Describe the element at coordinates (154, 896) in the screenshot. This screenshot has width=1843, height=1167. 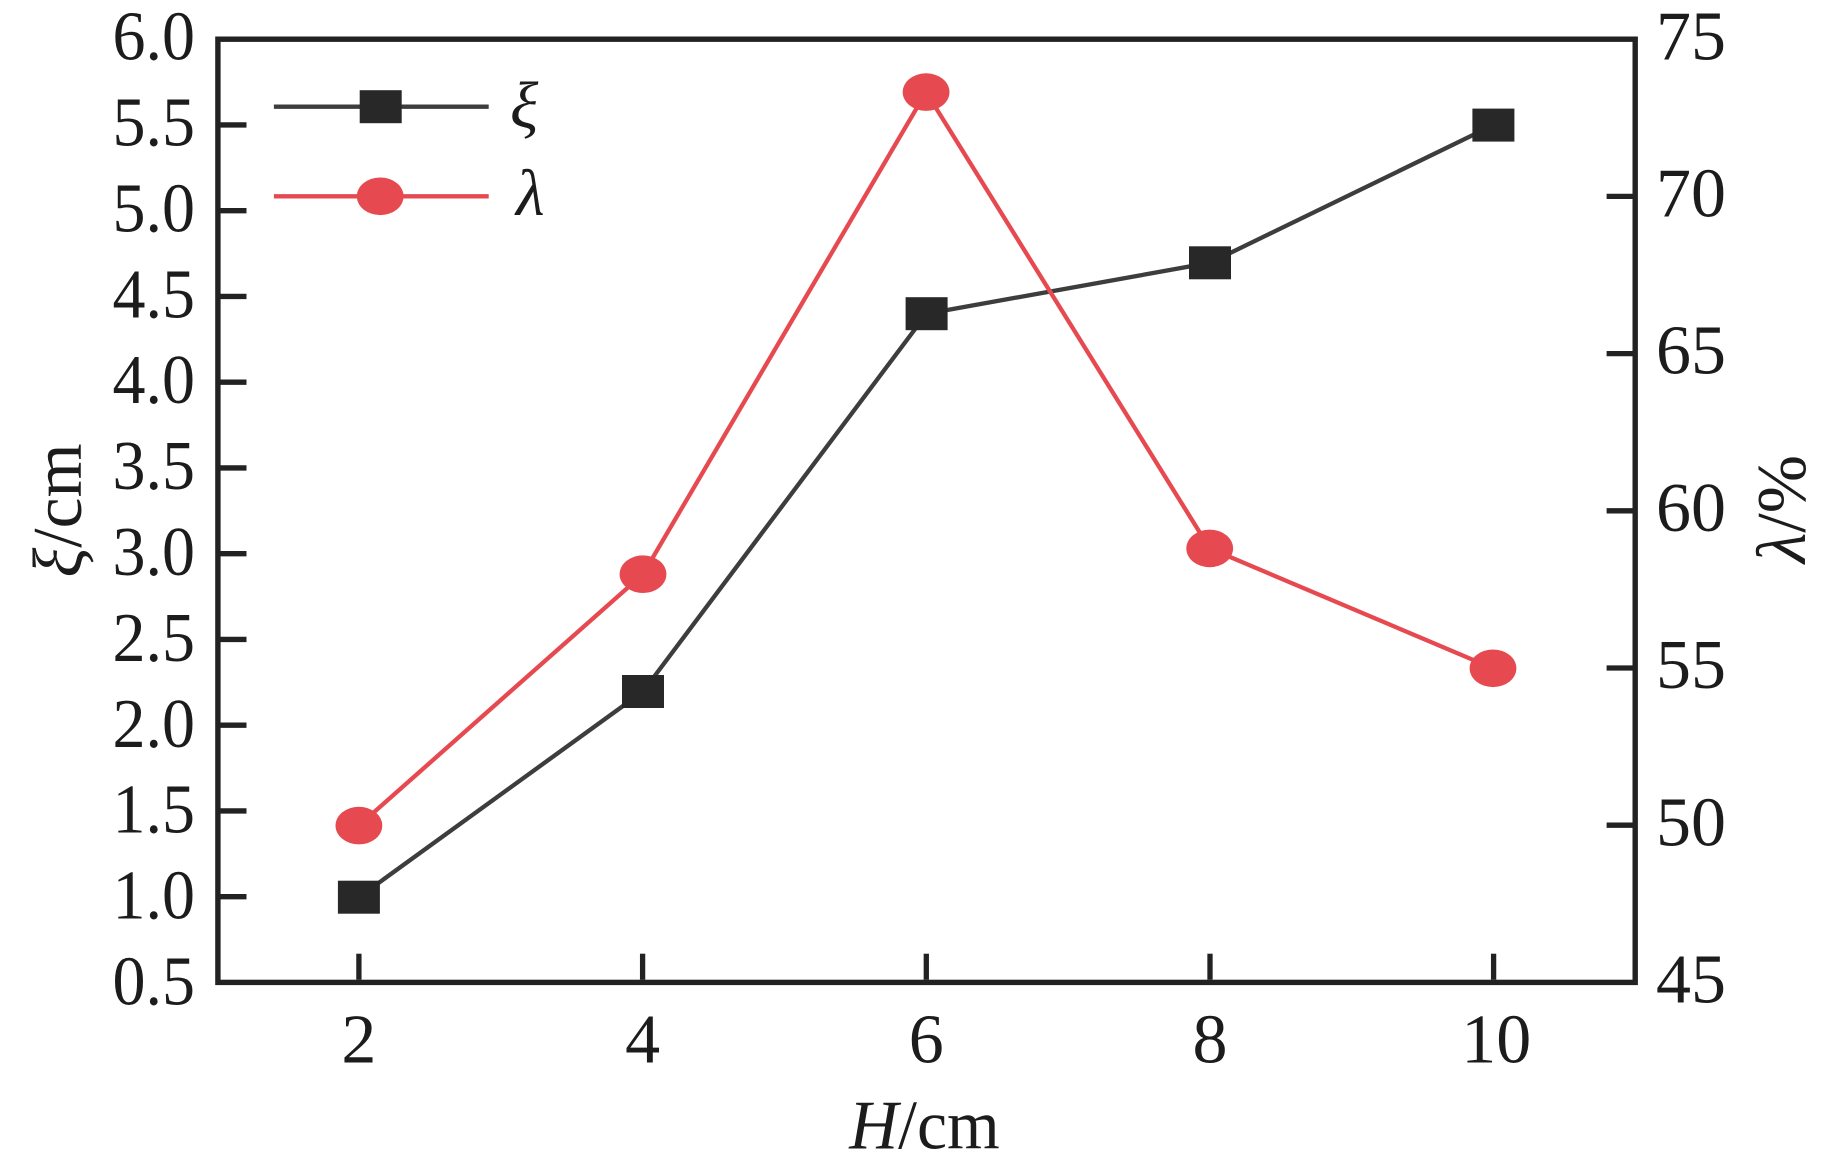
I see `svg-text: 1.0` at that location.